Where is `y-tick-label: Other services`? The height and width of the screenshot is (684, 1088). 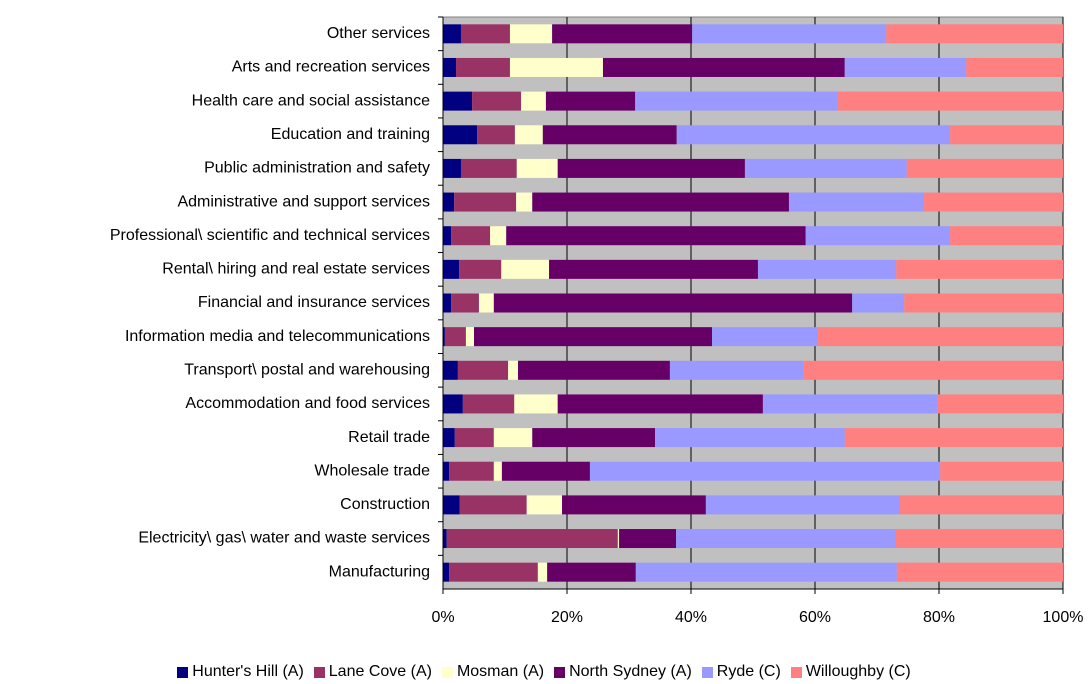
y-tick-label: Other services is located at coordinates (378, 33).